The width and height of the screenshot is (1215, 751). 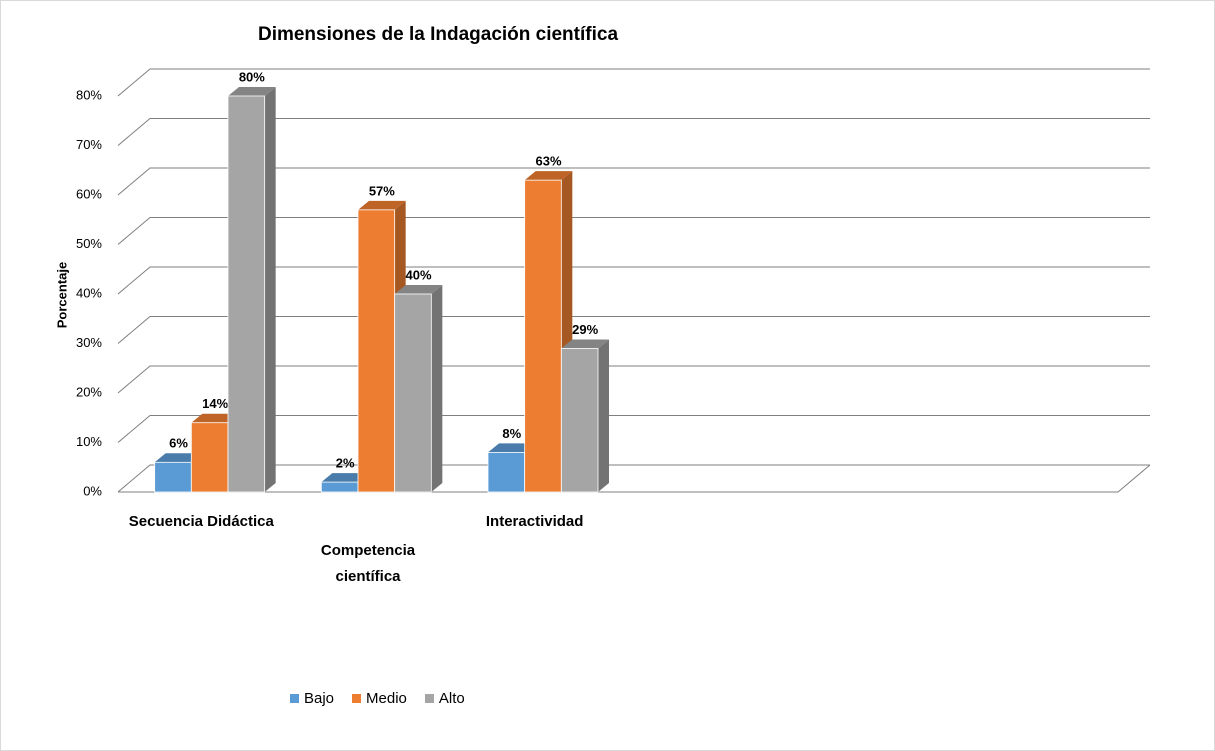 What do you see at coordinates (89, 342) in the screenshot?
I see `y-tick-label: 30%` at bounding box center [89, 342].